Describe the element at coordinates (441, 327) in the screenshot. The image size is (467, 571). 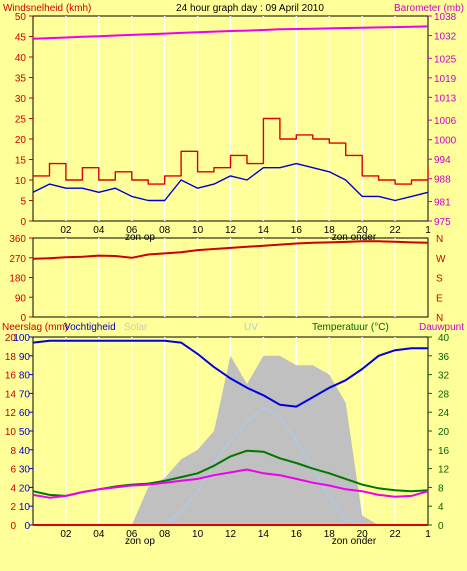
I see `dewpoint-axis-label: Dauwpunt` at that location.